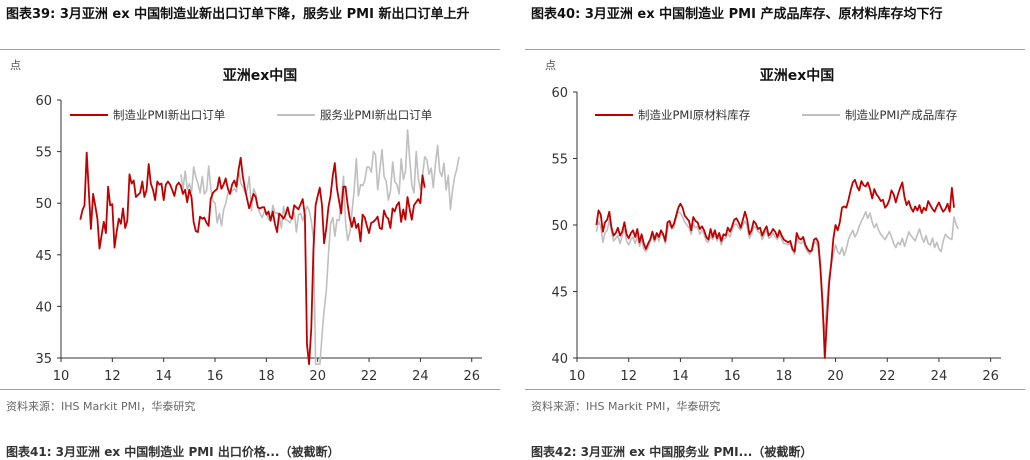 The height and width of the screenshot is (460, 1030). What do you see at coordinates (737, 14) in the screenshot?
I see `figure-title: 图表40: 3月亚洲 ex 中国制造业 PMI 产成品库存、原材料库存均下行` at bounding box center [737, 14].